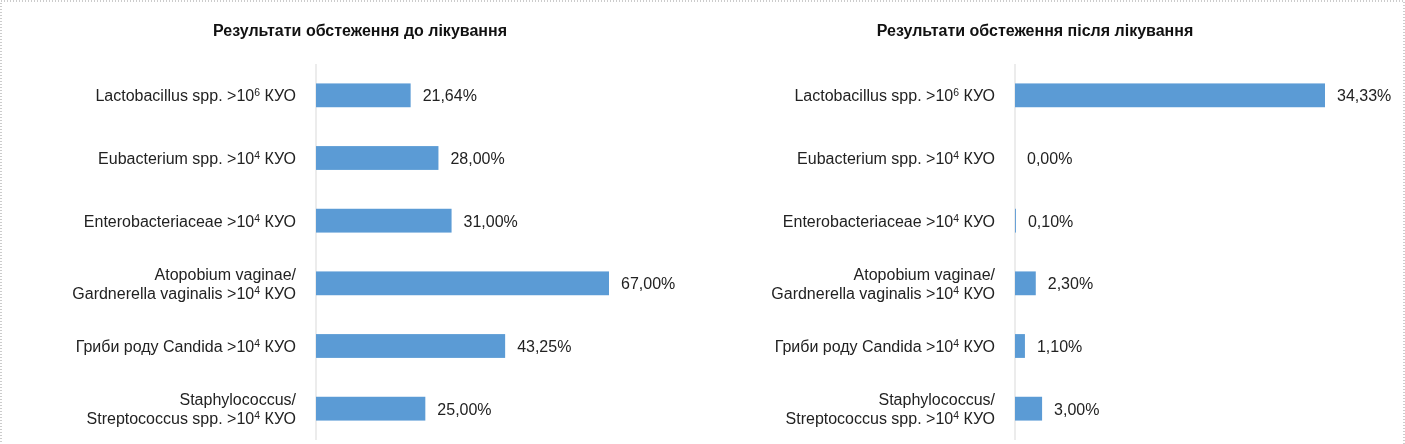 The width and height of the screenshot is (1405, 444). What do you see at coordinates (360, 30) in the screenshot?
I see `chart-title: Результати обстеження до лікування` at bounding box center [360, 30].